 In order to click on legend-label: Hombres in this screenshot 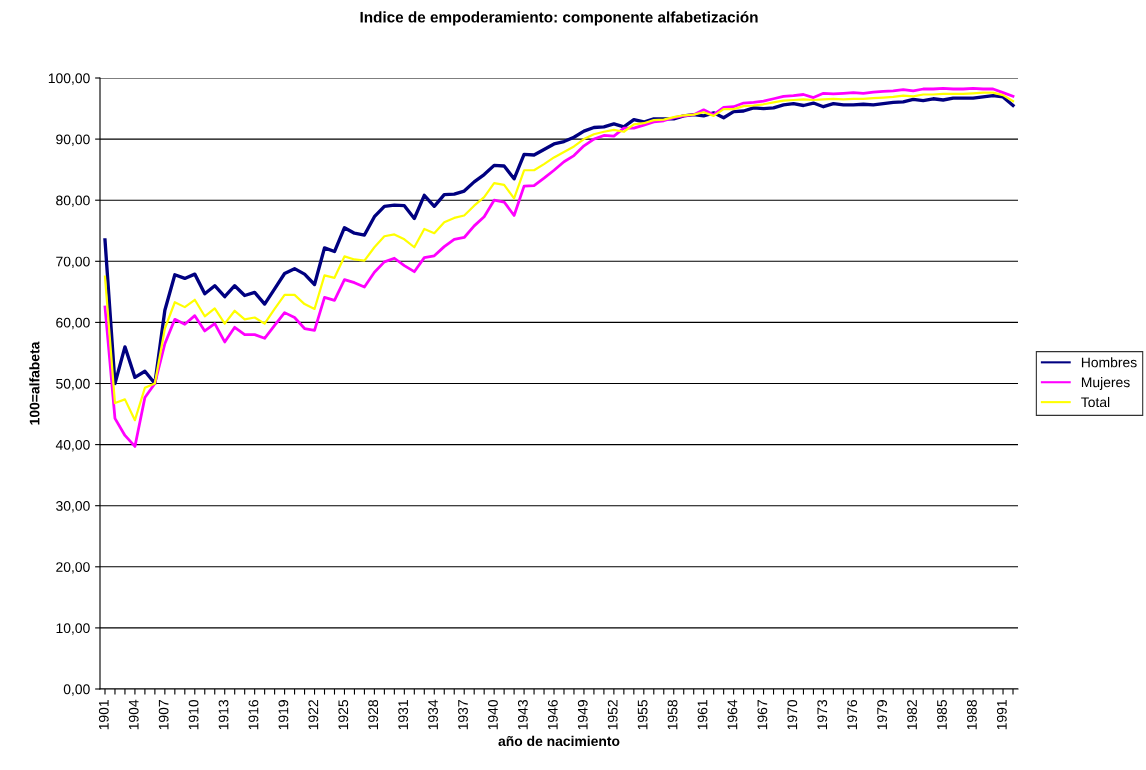, I will do `click(1109, 362)`.